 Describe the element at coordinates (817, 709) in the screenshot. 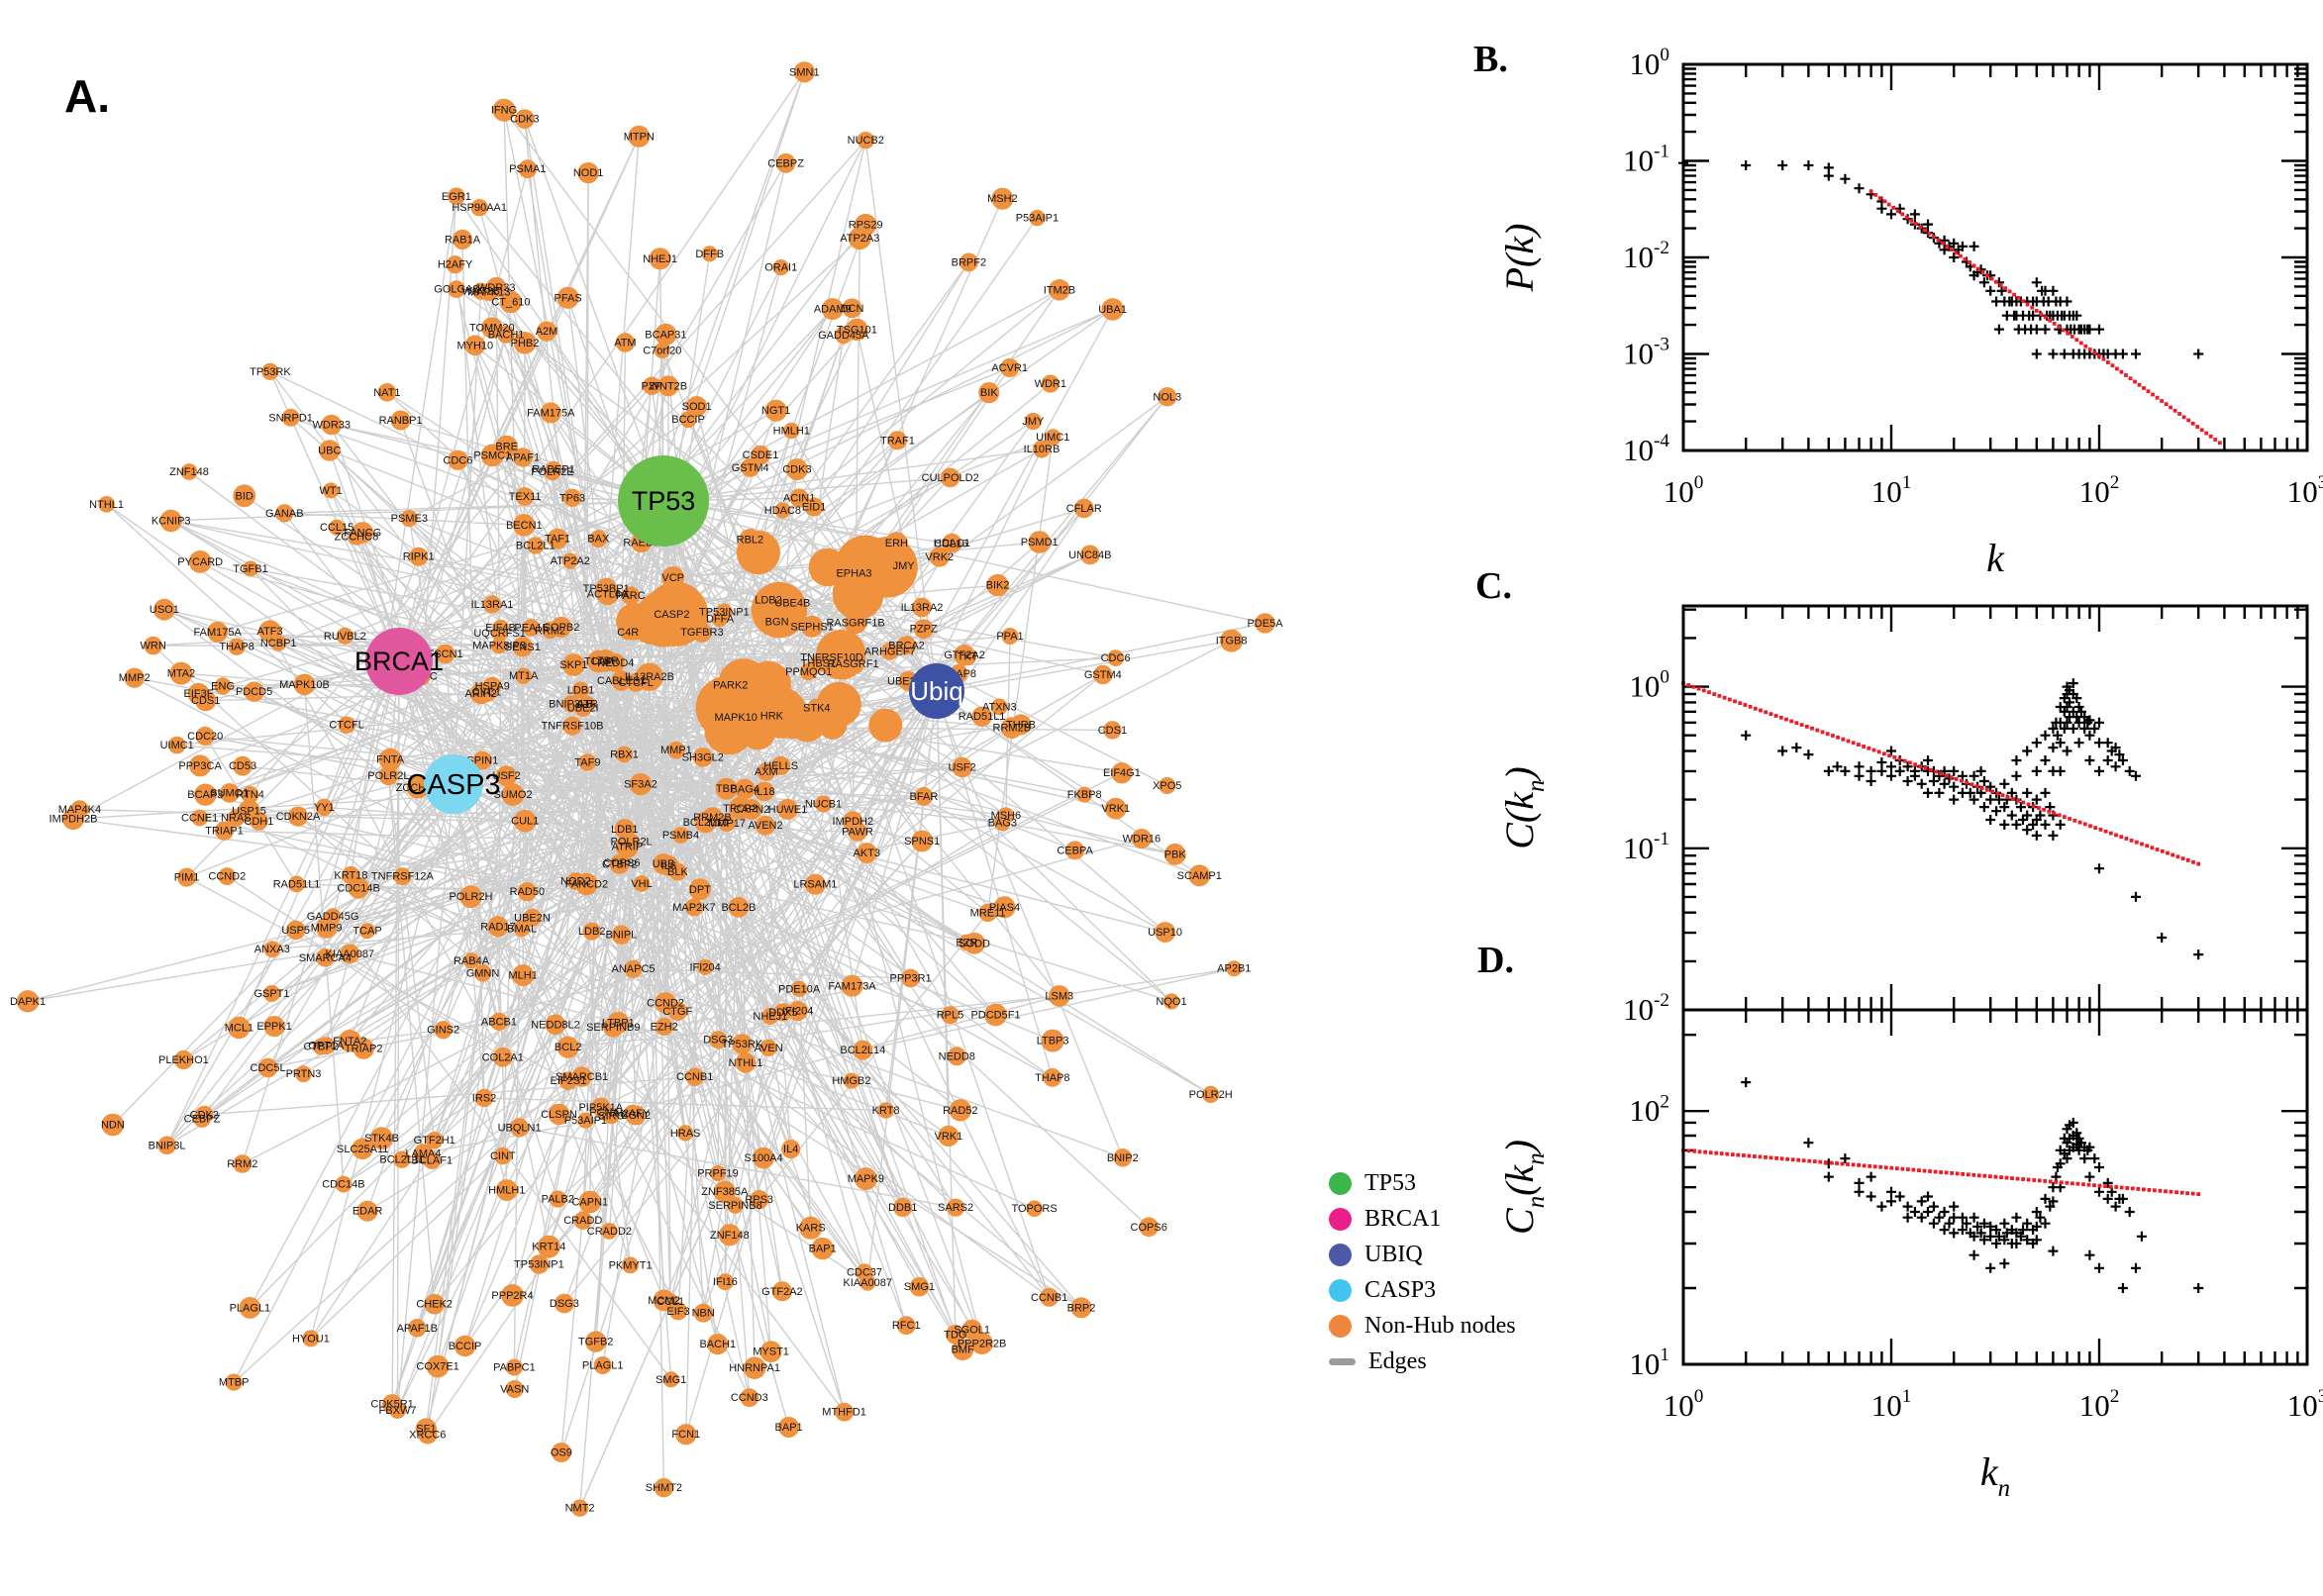

I see `network-node-label: STK4` at that location.